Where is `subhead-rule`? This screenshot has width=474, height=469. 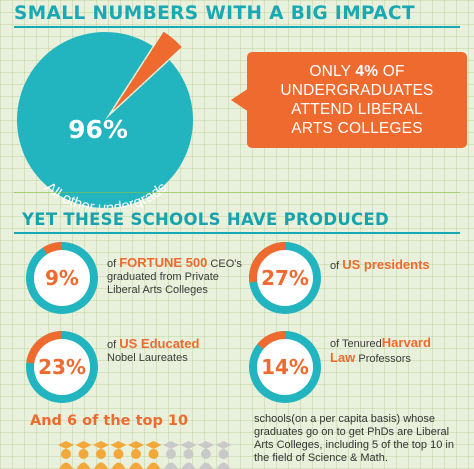
subhead-rule is located at coordinates (237, 233).